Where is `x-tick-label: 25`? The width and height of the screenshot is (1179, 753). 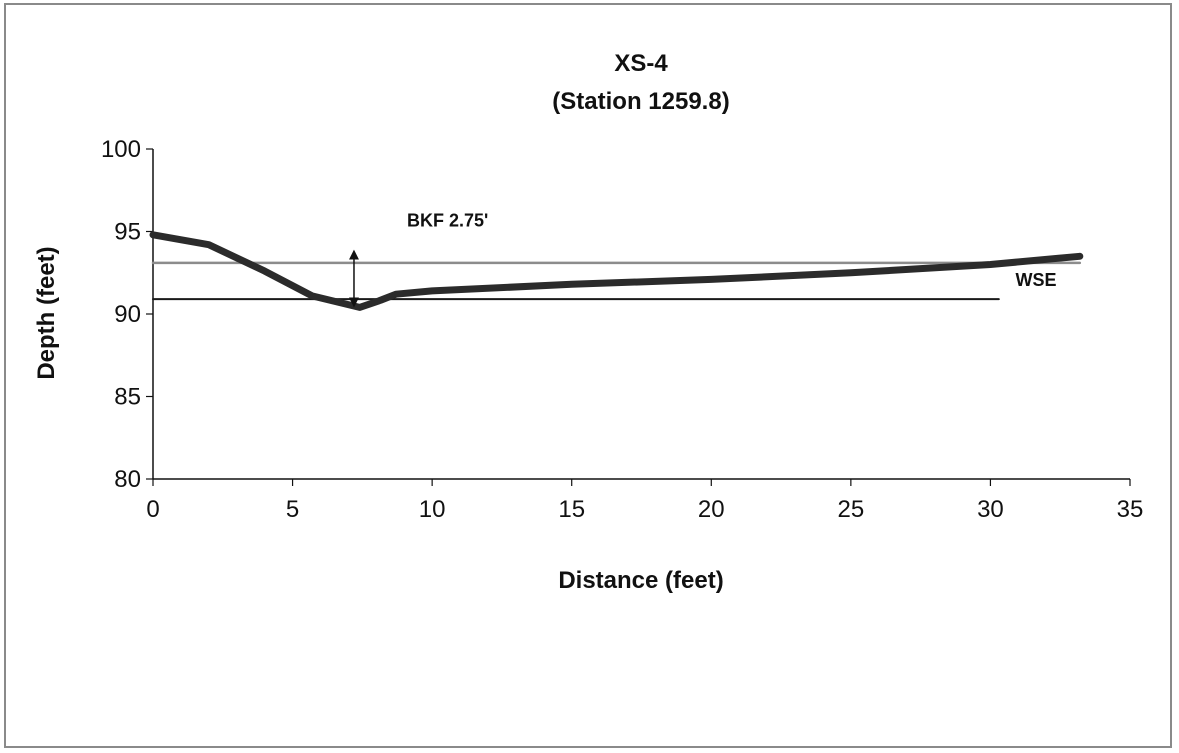 x-tick-label: 25 is located at coordinates (851, 509).